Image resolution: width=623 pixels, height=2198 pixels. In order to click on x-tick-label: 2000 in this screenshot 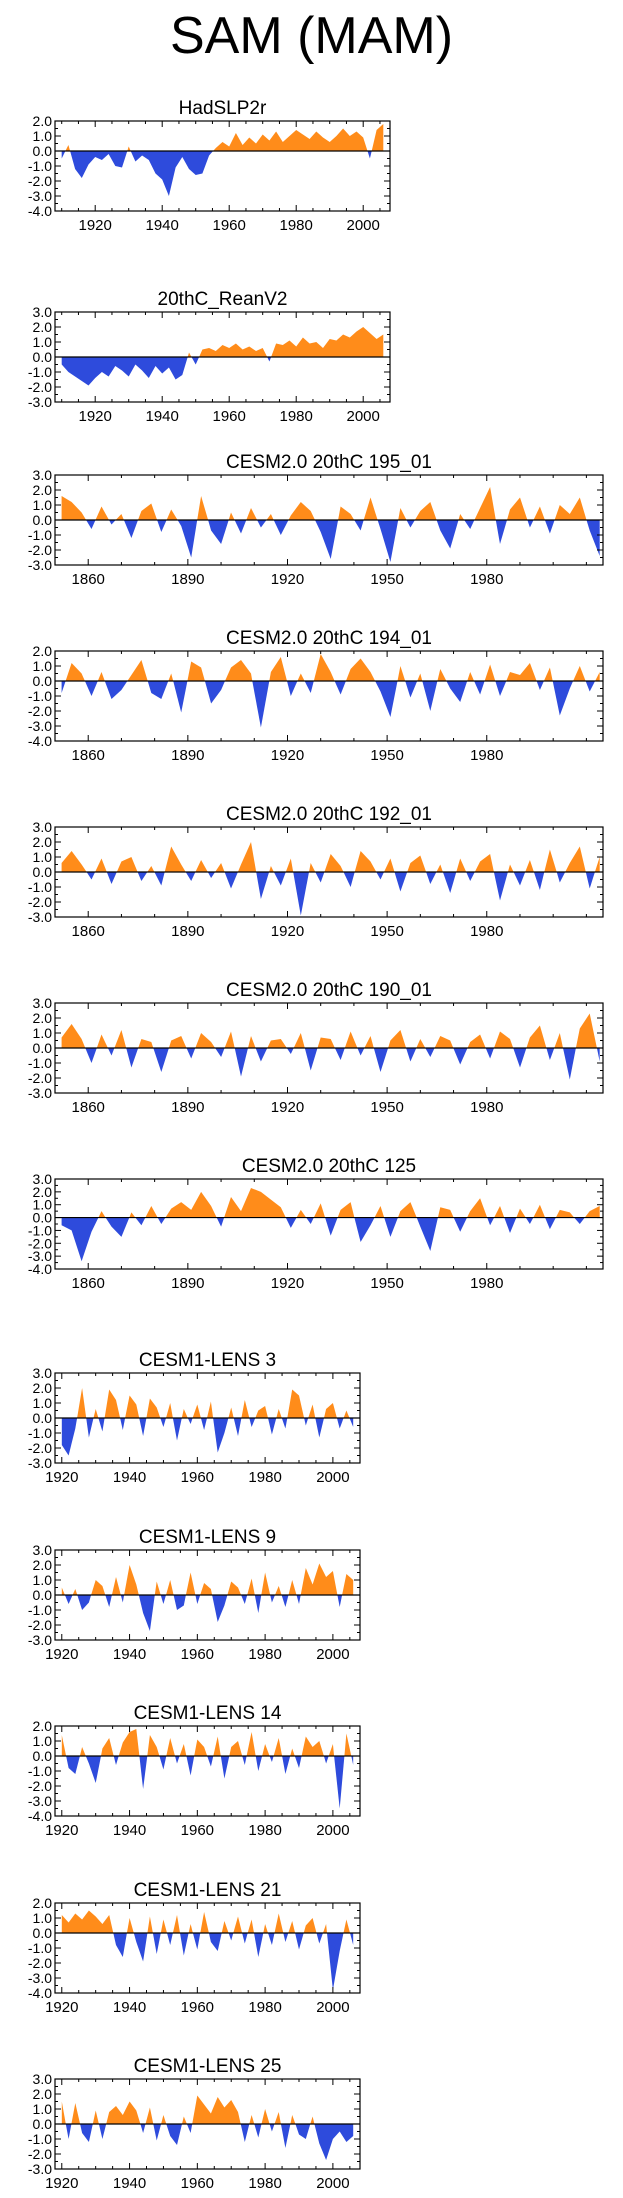, I will do `click(332, 2007)`.